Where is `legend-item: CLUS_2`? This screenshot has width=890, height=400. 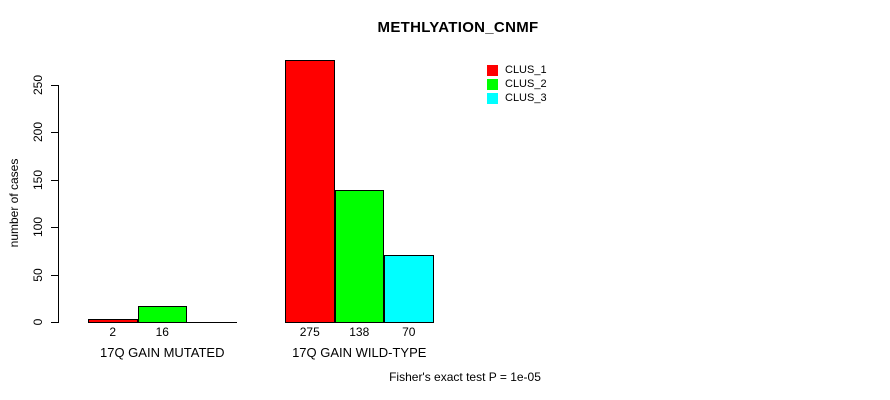
legend-item: CLUS_2 is located at coordinates (517, 84).